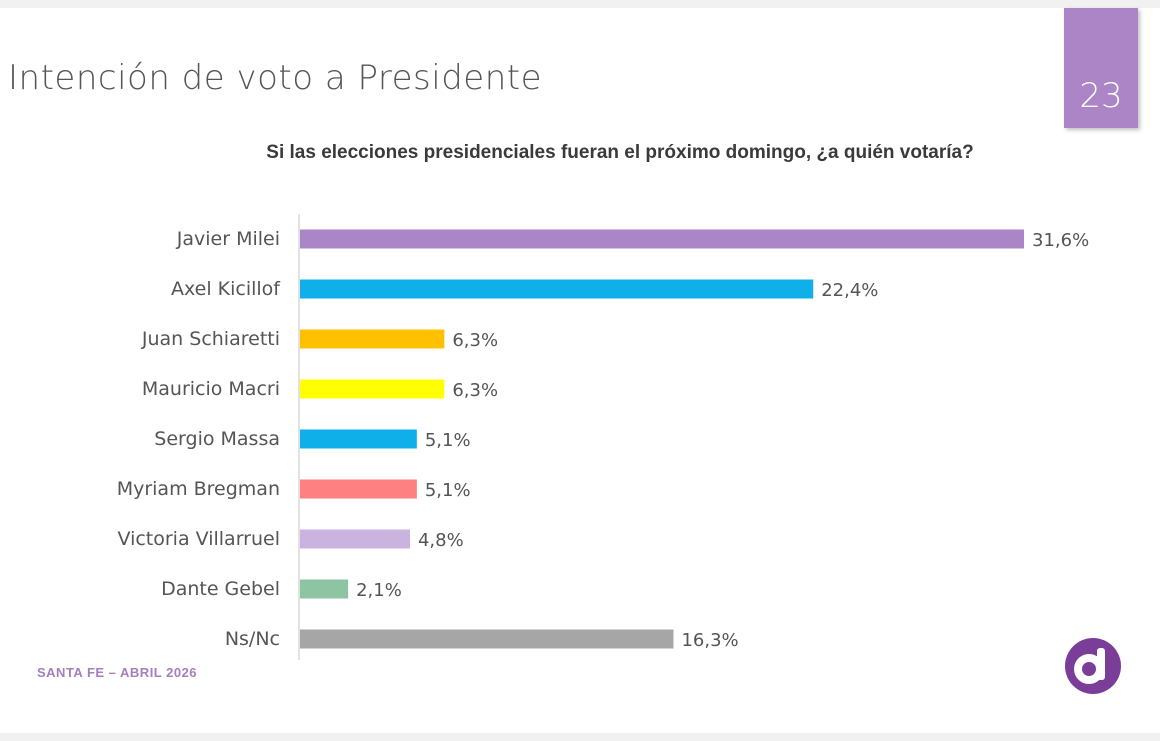 The image size is (1160, 741). Describe the element at coordinates (379, 590) in the screenshot. I see `data-label: 2,1%` at that location.